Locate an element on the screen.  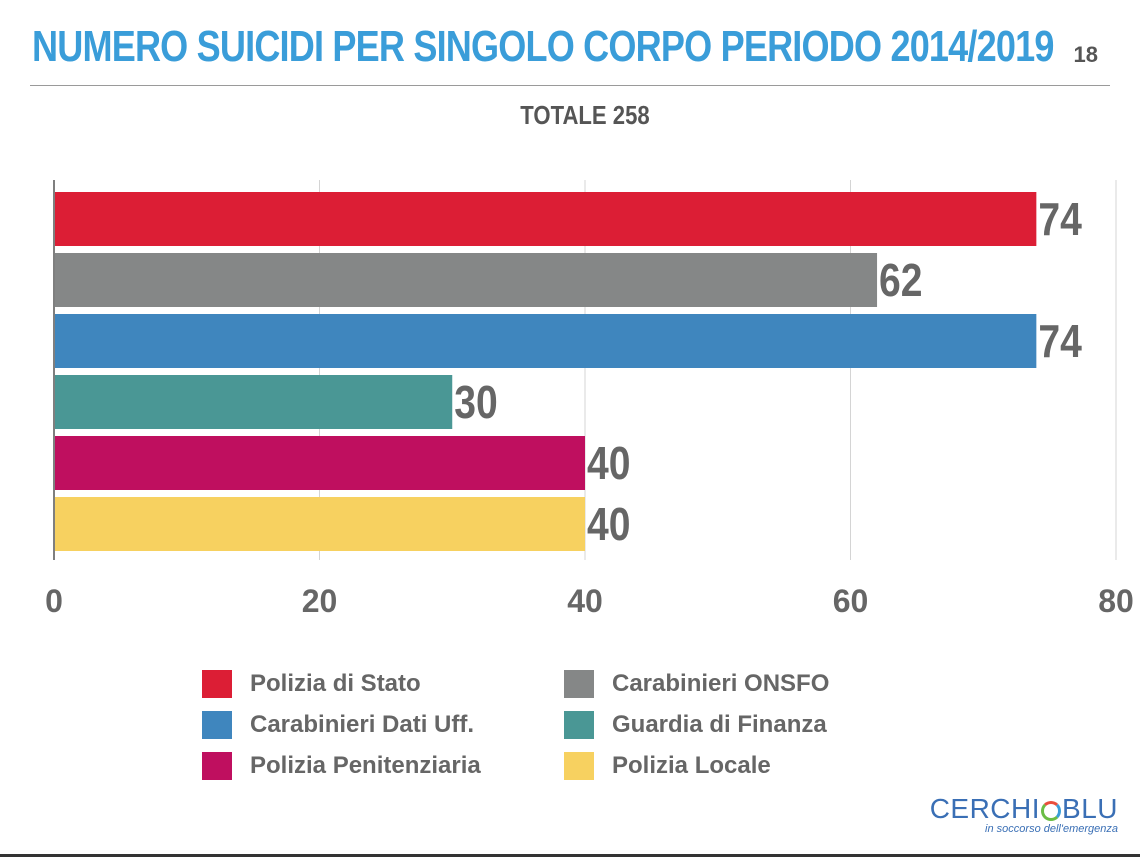
legend-item: Polizia di Stato is located at coordinates (383, 684).